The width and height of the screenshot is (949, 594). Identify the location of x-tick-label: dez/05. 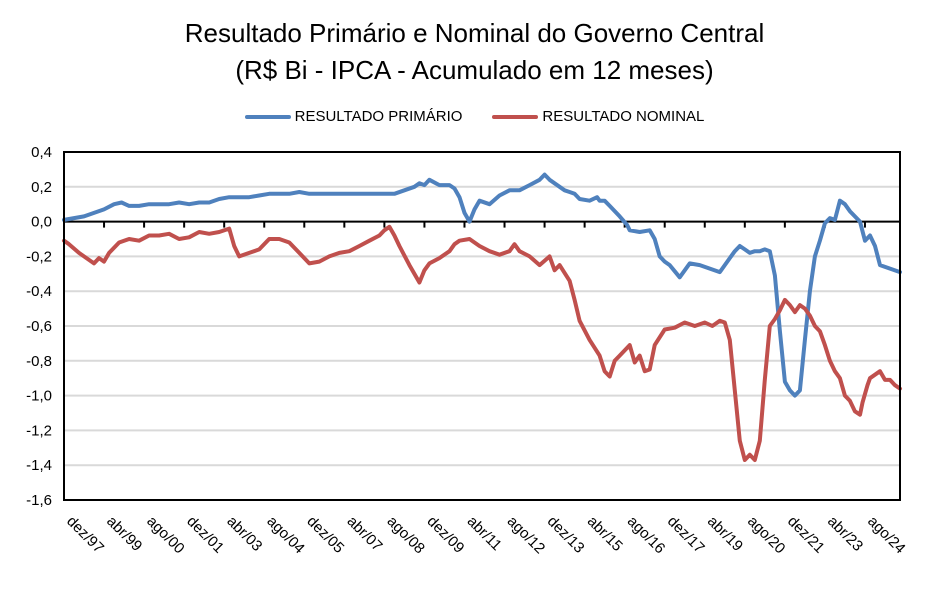
(325, 535).